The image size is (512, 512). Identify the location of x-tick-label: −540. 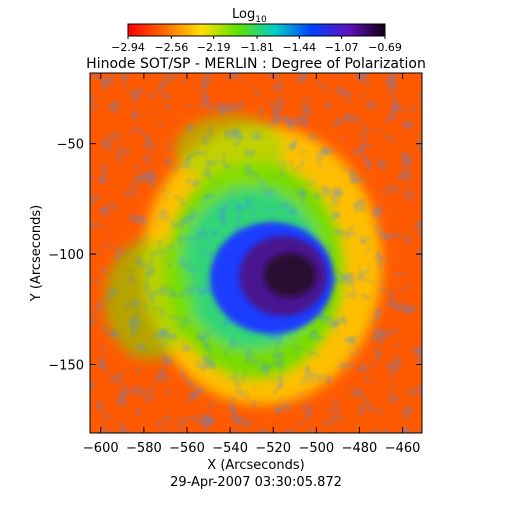
(230, 448).